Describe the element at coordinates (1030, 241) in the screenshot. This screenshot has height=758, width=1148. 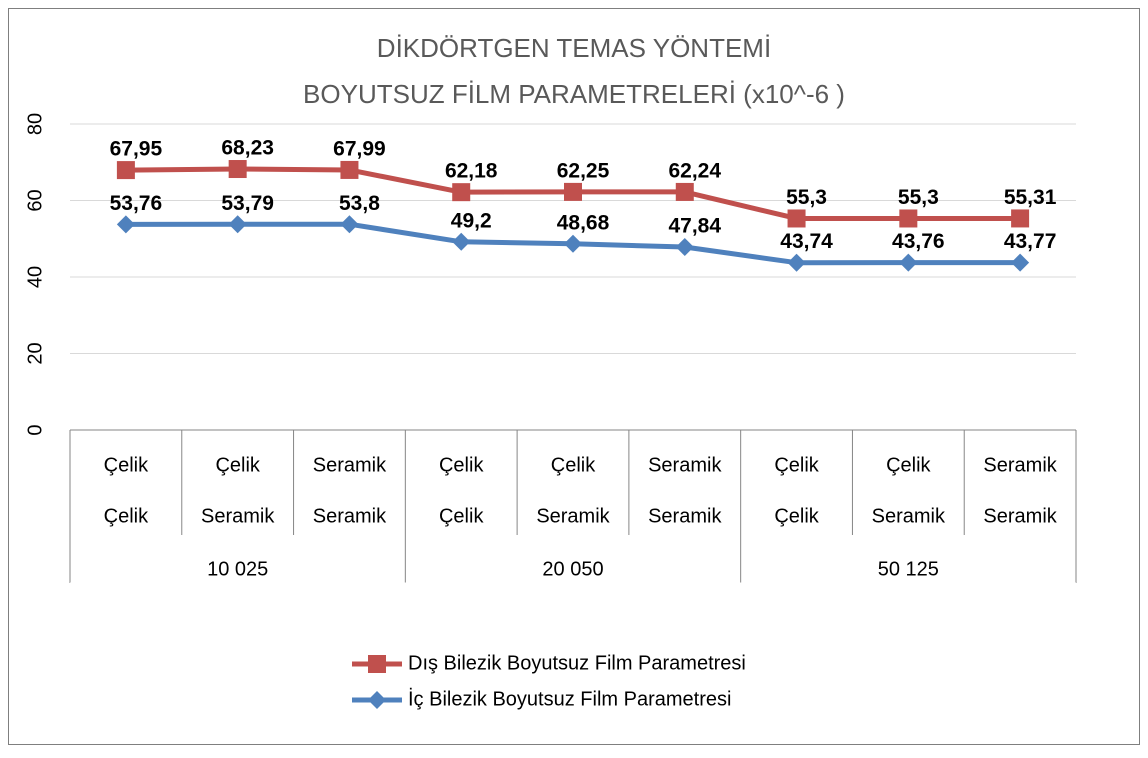
I see `data-label: 43,77` at that location.